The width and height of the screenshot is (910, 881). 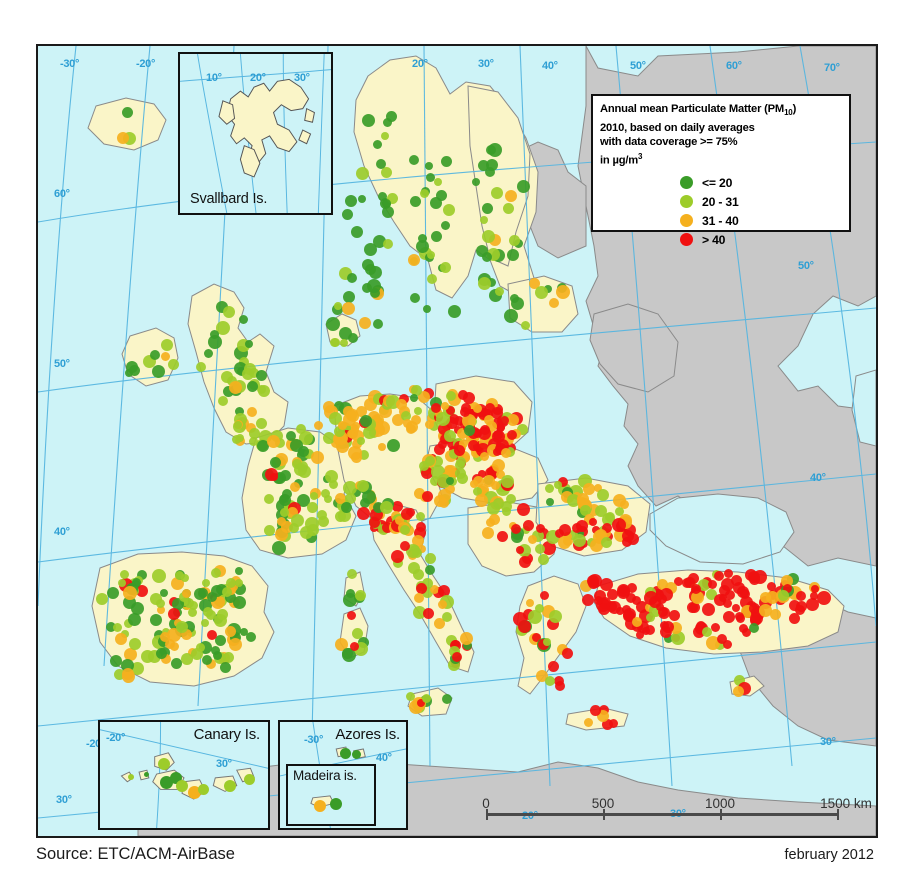 I want to click on scale-label-3: 1500 km, so click(x=846, y=803).